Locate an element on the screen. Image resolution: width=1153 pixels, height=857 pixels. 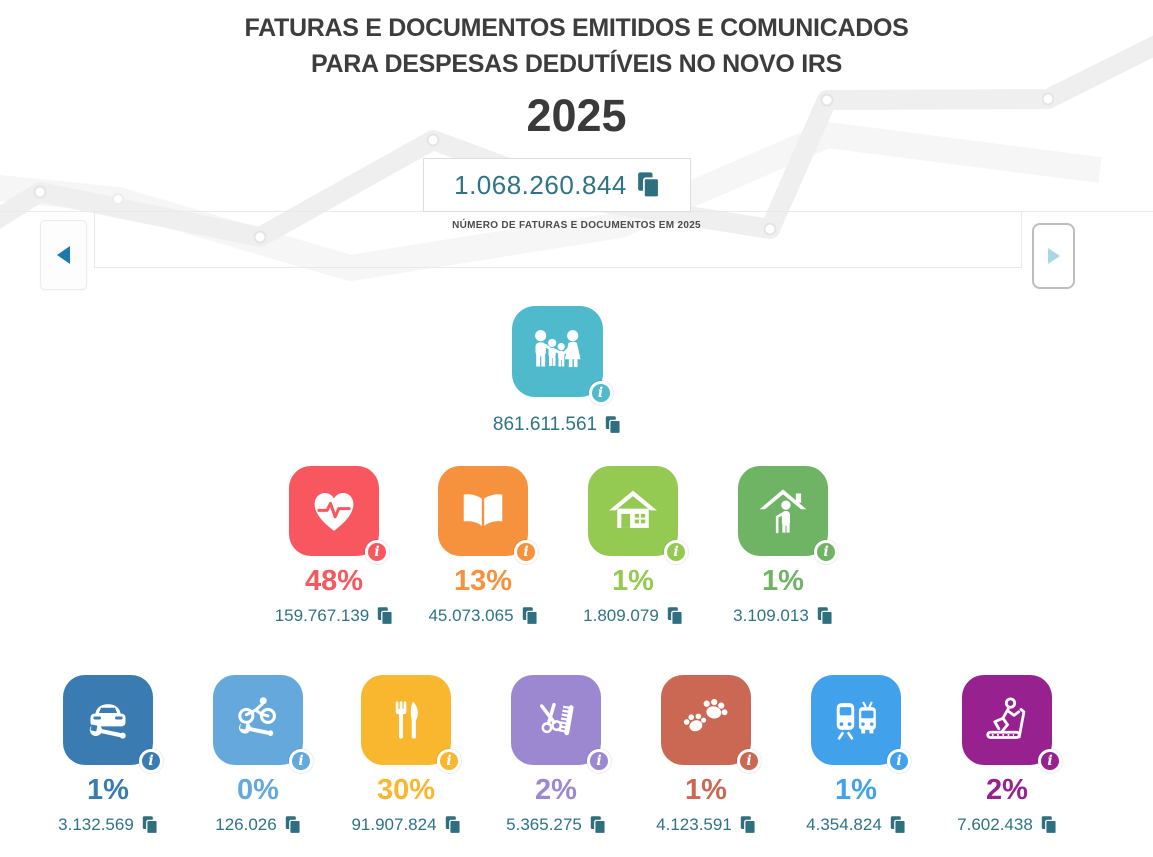
hairdresser-icon: i is located at coordinates (561, 724).